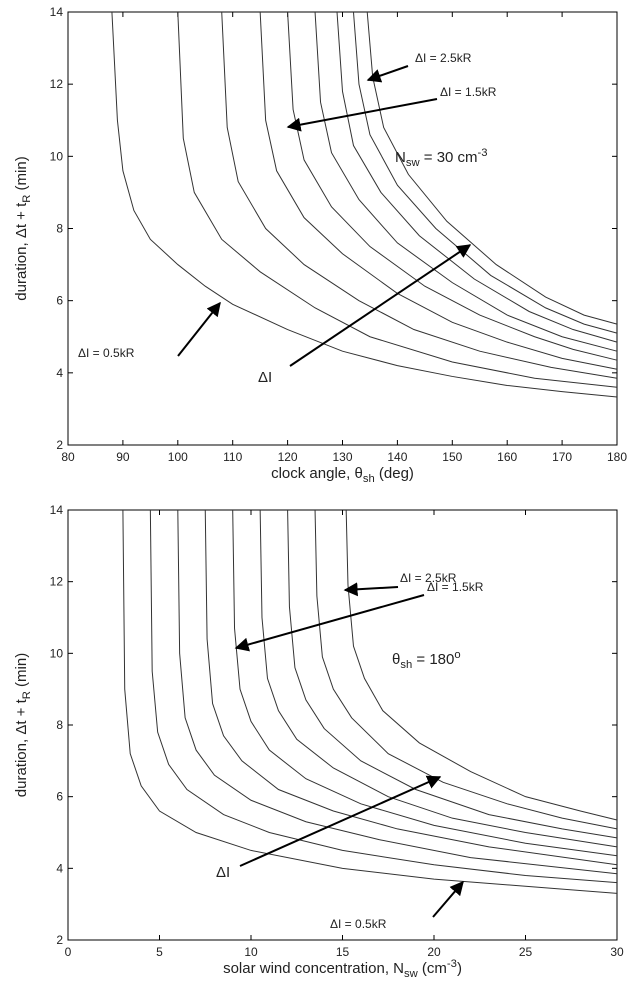 Image resolution: width=627 pixels, height=993 pixels. Describe the element at coordinates (397, 457) in the screenshot. I see `x-tick-label: 140` at that location.